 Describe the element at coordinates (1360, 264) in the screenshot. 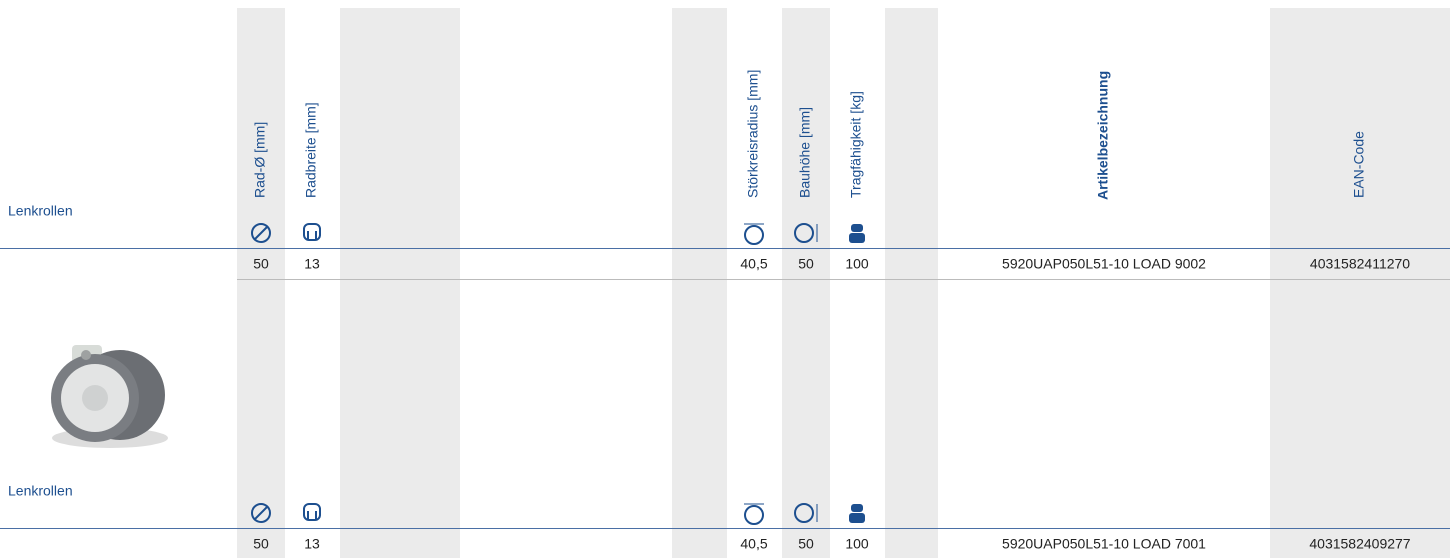

I see `cell: 4031582411270` at that location.